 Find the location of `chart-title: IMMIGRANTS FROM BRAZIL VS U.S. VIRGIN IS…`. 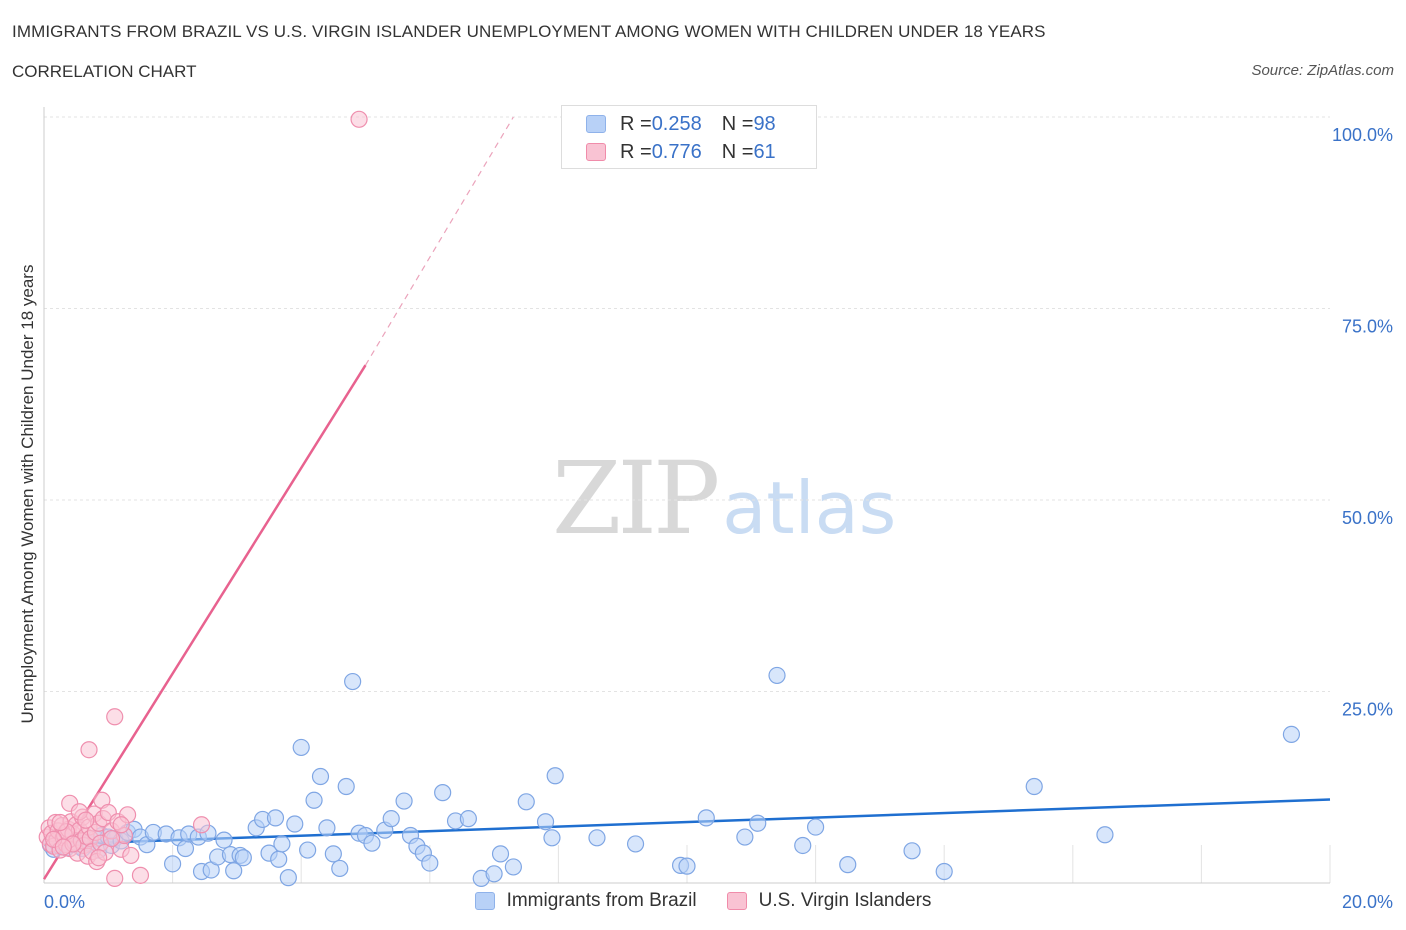

chart-title: IMMIGRANTS FROM BRAZIL VS U.S. VIRGIN IS… is located at coordinates (529, 31).